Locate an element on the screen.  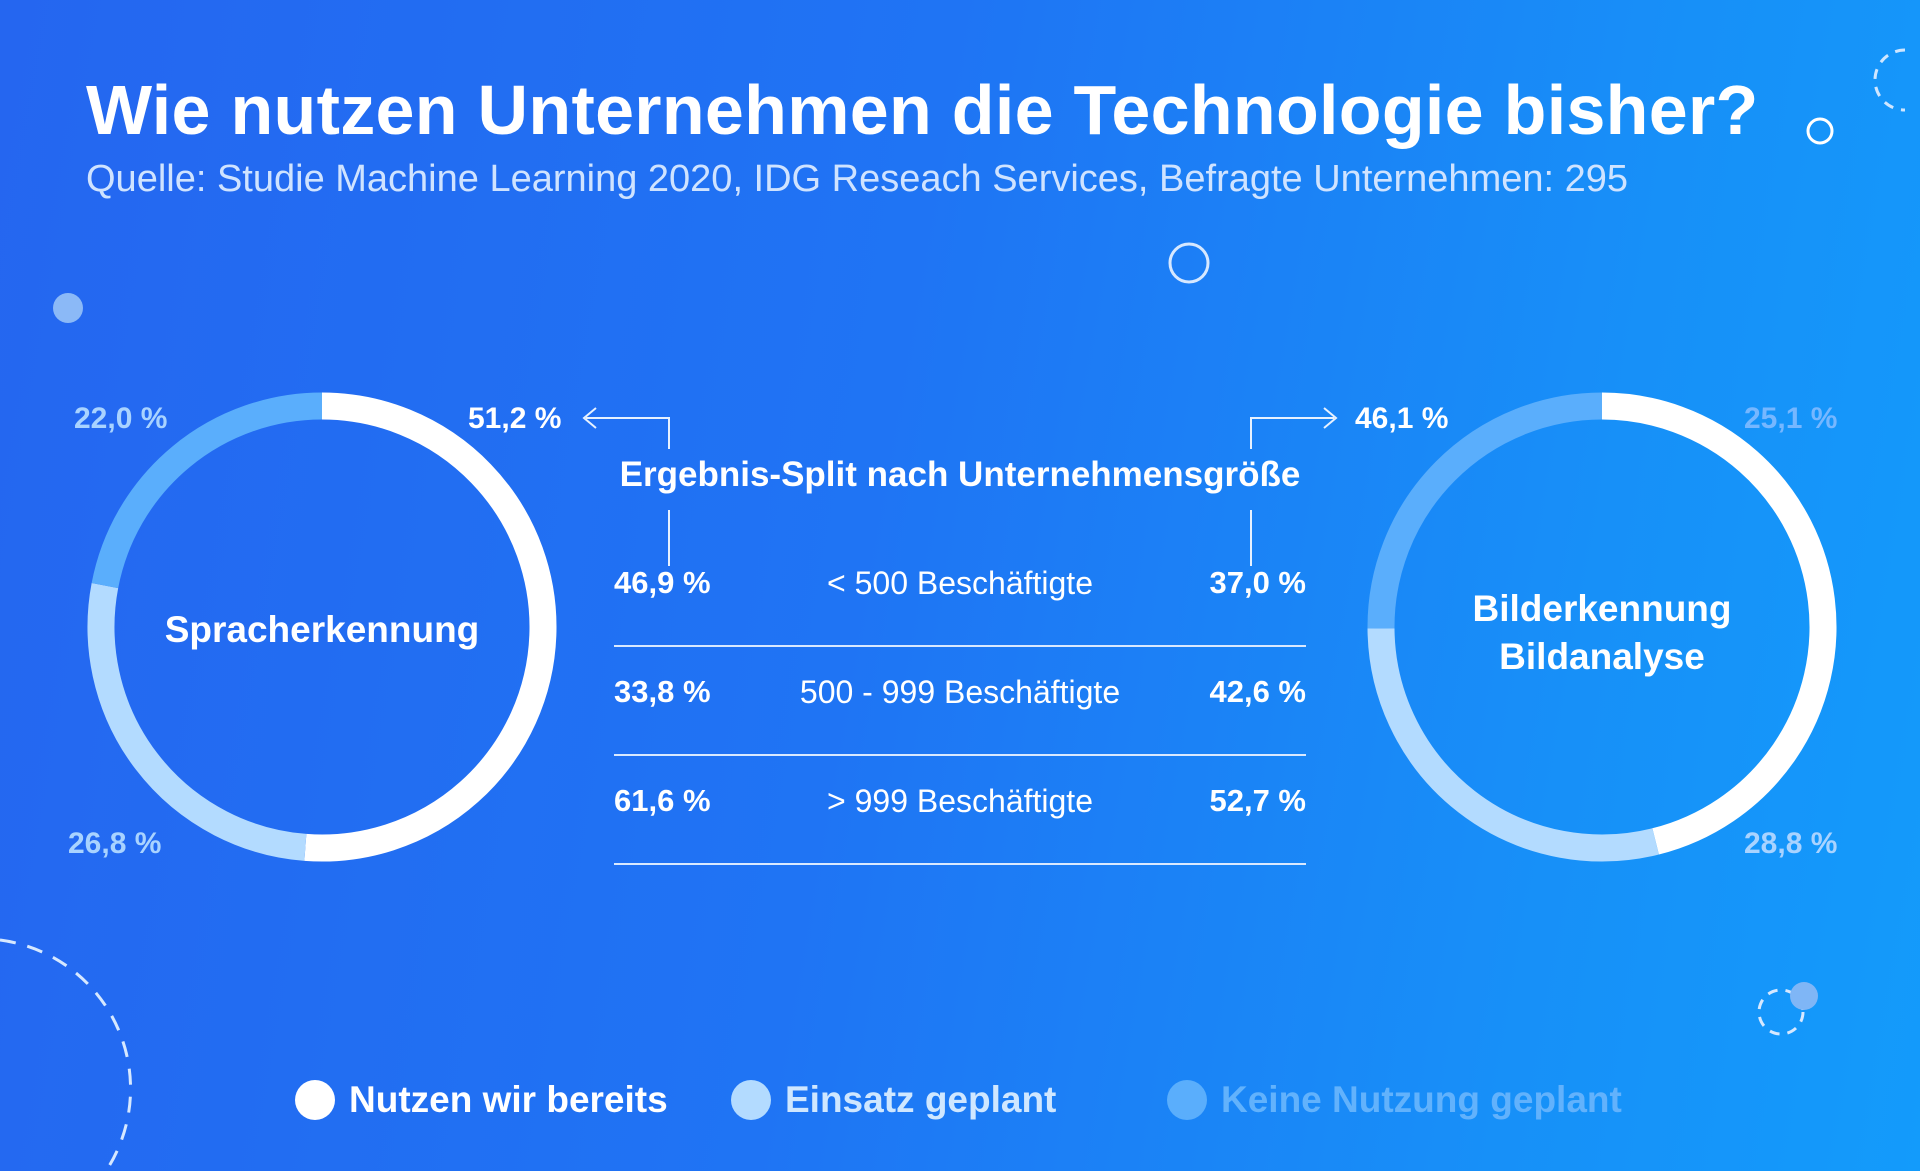
center-label-line-1: Bilderkennung is located at coordinates (1602, 608).